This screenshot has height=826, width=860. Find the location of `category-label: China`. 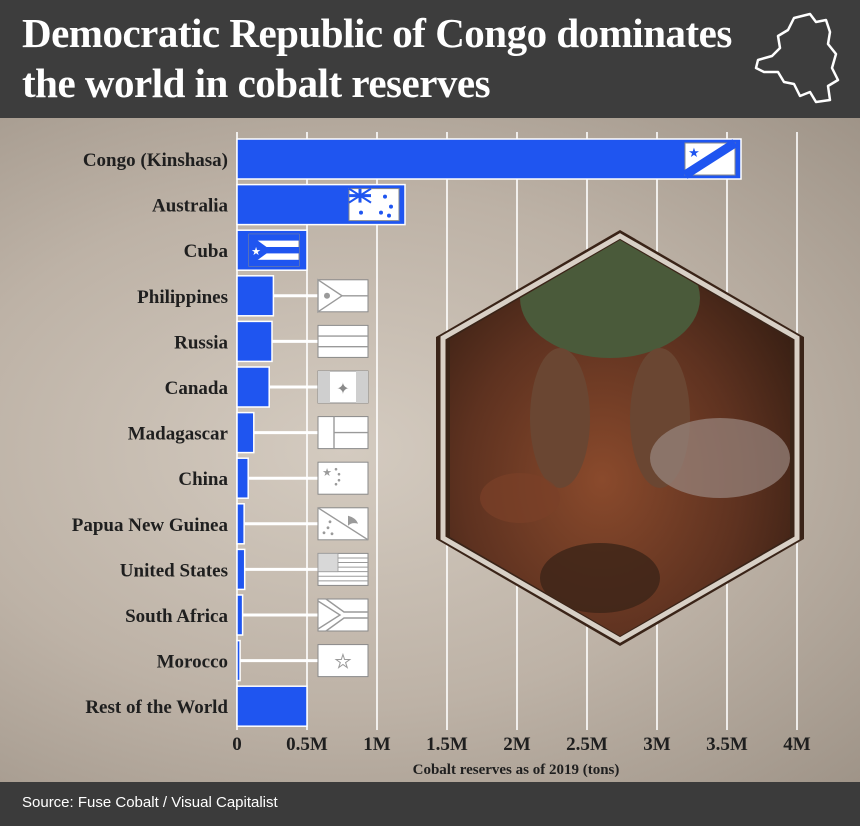

category-label: China is located at coordinates (203, 479).